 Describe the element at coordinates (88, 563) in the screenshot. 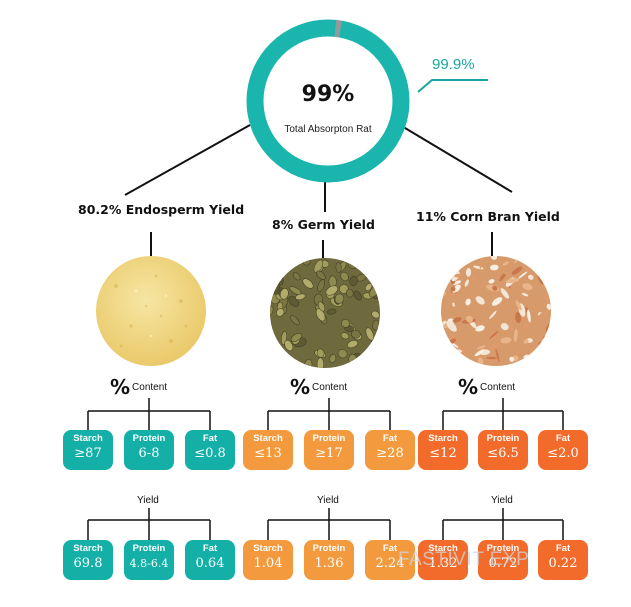

I see `box-value: 69.8` at that location.